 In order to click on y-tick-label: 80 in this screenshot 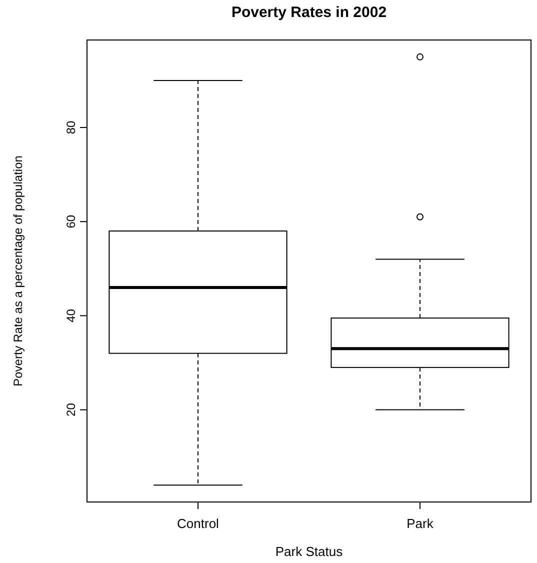, I will do `click(71, 127)`.